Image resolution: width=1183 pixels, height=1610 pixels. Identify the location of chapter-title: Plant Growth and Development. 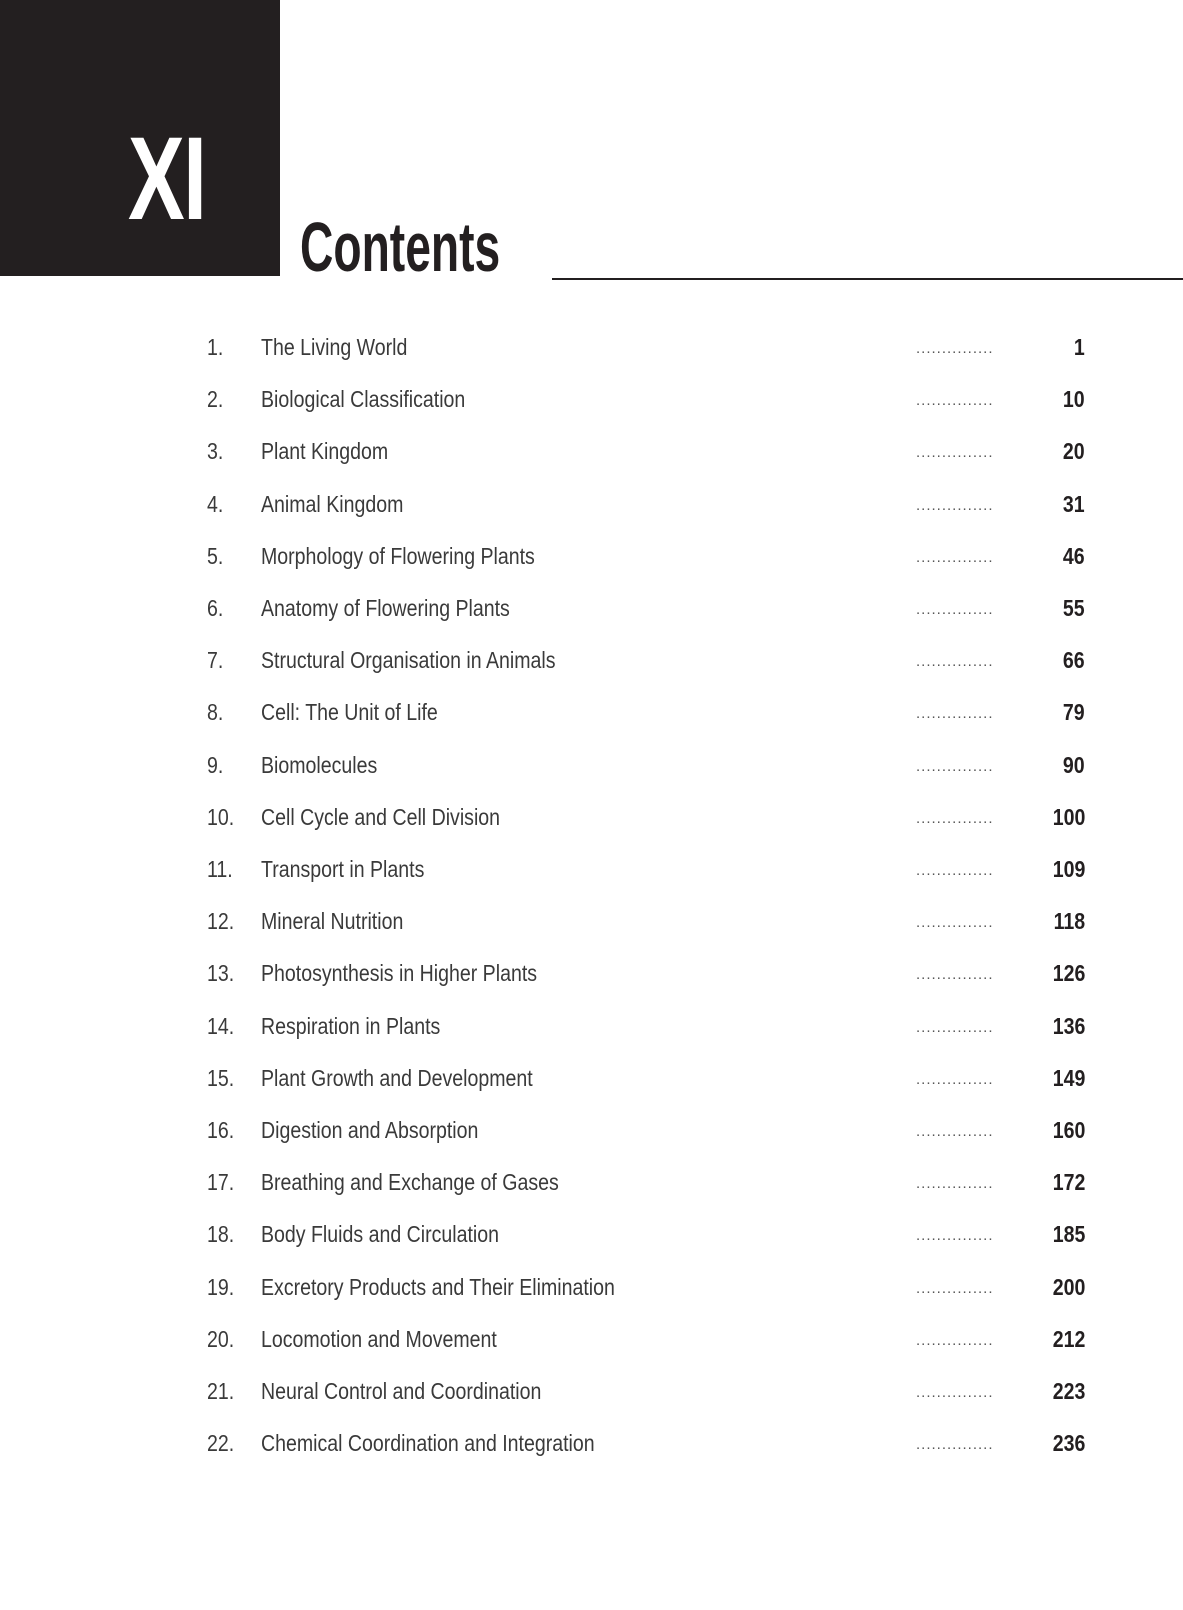
(397, 1077).